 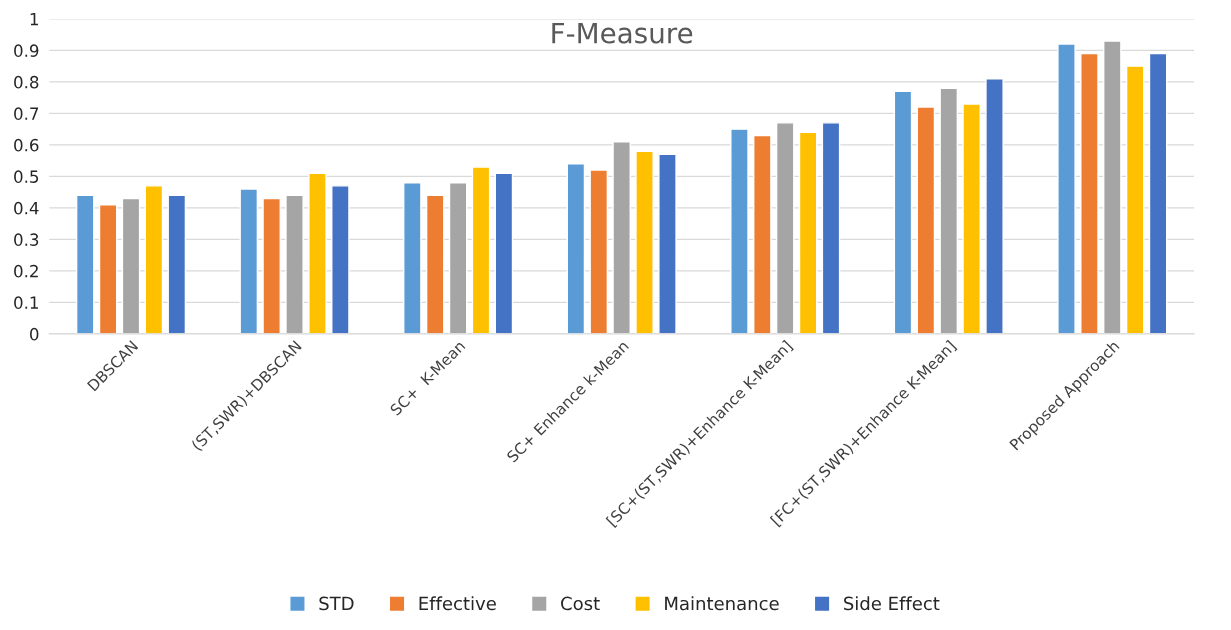 What do you see at coordinates (26, 113) in the screenshot?
I see `y-tick-label: 0.7` at bounding box center [26, 113].